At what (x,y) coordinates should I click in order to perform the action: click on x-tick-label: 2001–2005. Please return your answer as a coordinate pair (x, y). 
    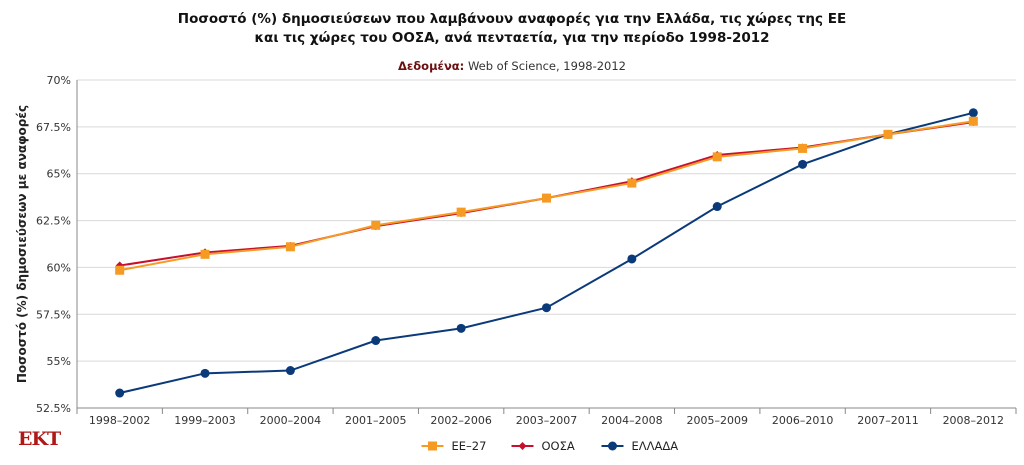
    Looking at the image, I should click on (376, 420).